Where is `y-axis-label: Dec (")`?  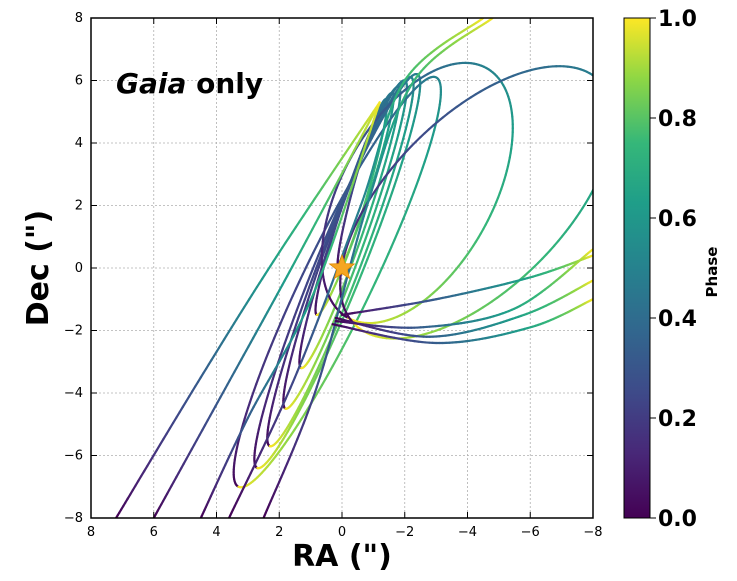
y-axis-label: Dec (") is located at coordinates (38, 268).